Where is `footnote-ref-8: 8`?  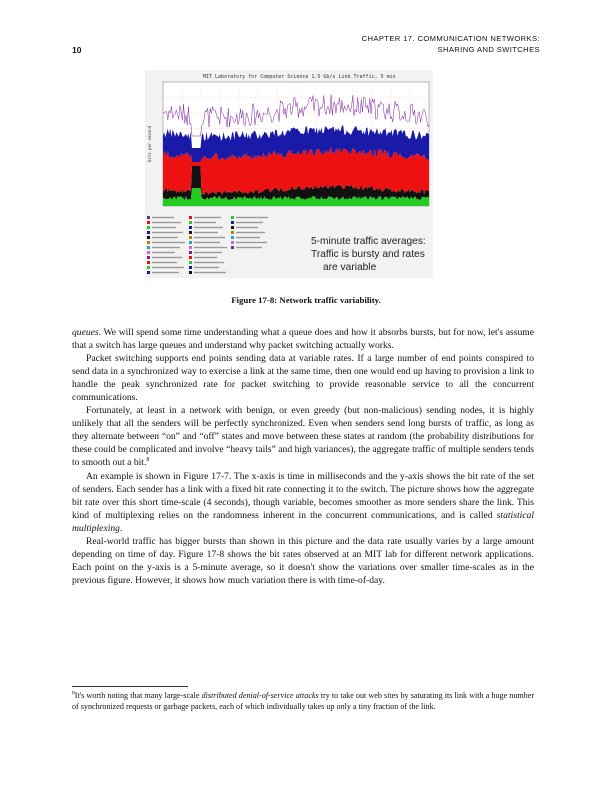 footnote-ref-8: 8 is located at coordinates (148, 460).